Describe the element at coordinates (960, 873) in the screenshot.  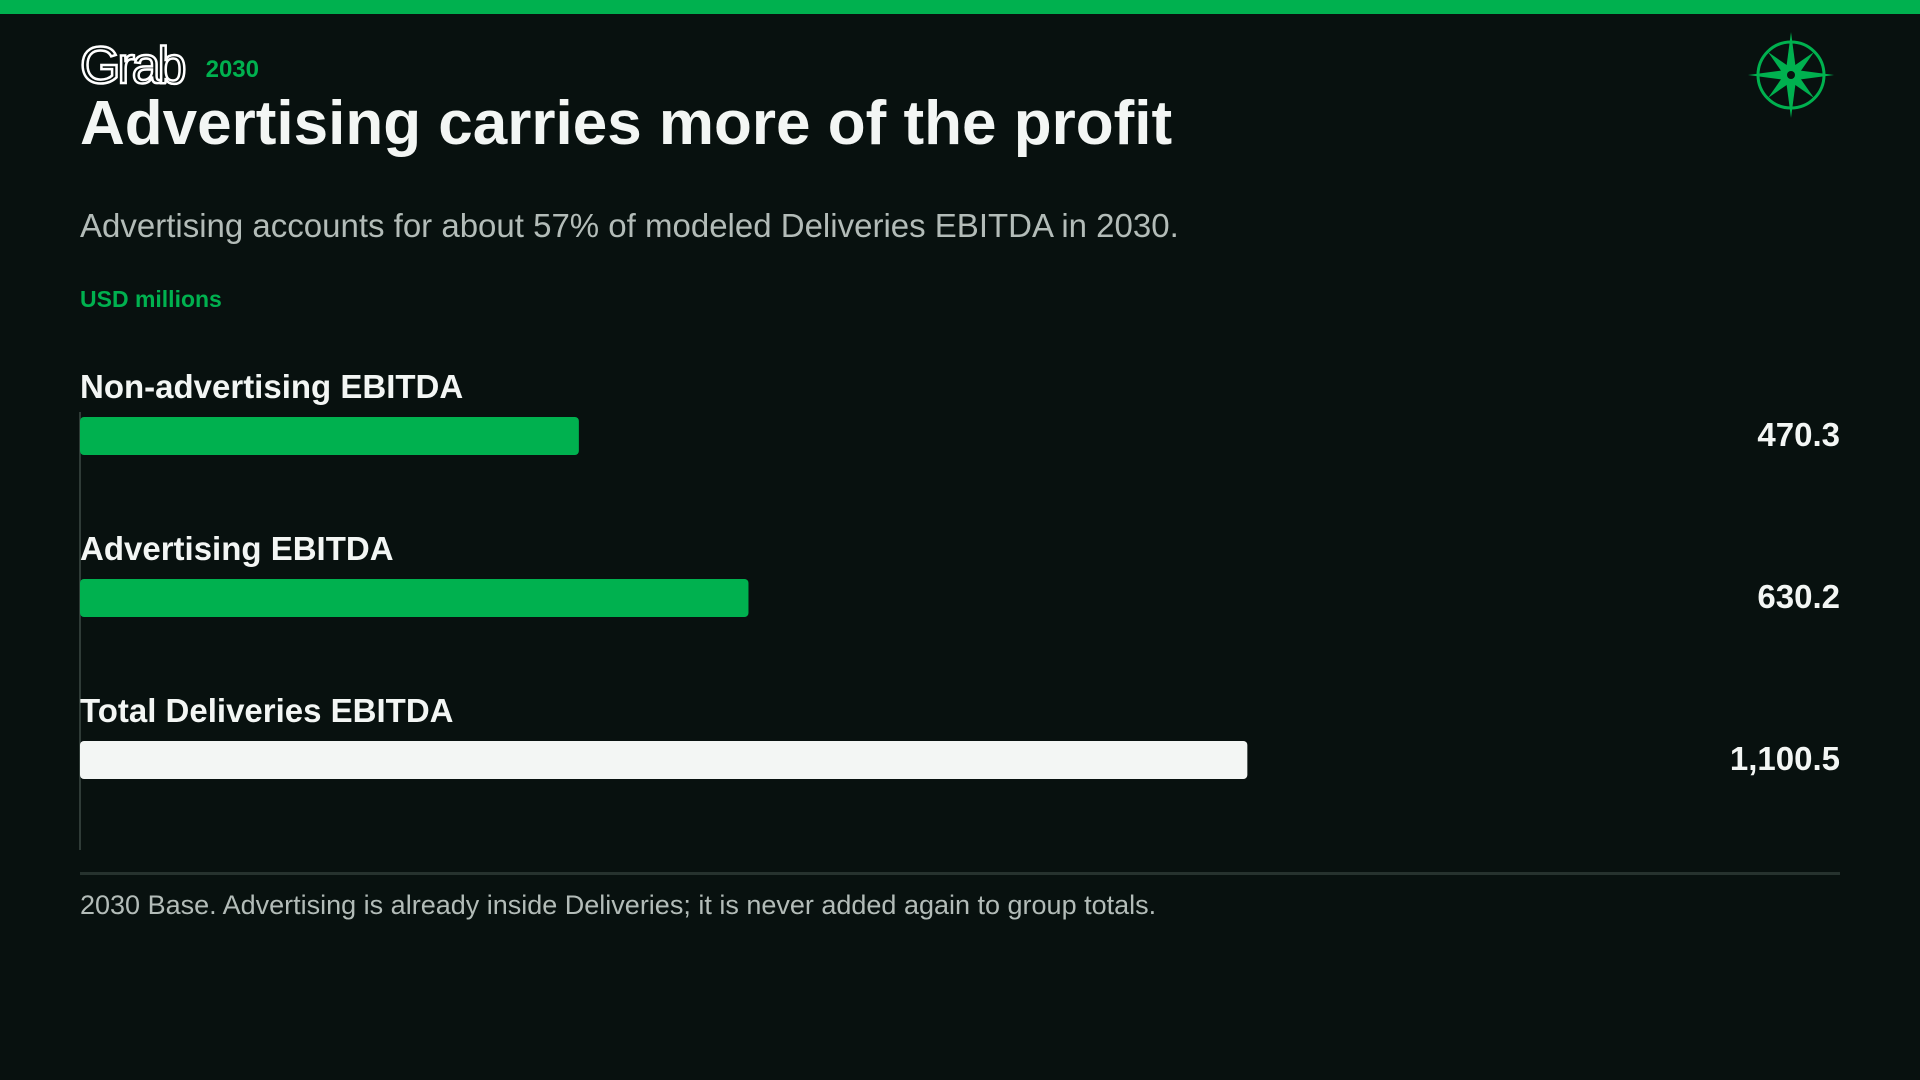
I see `footer-divider` at that location.